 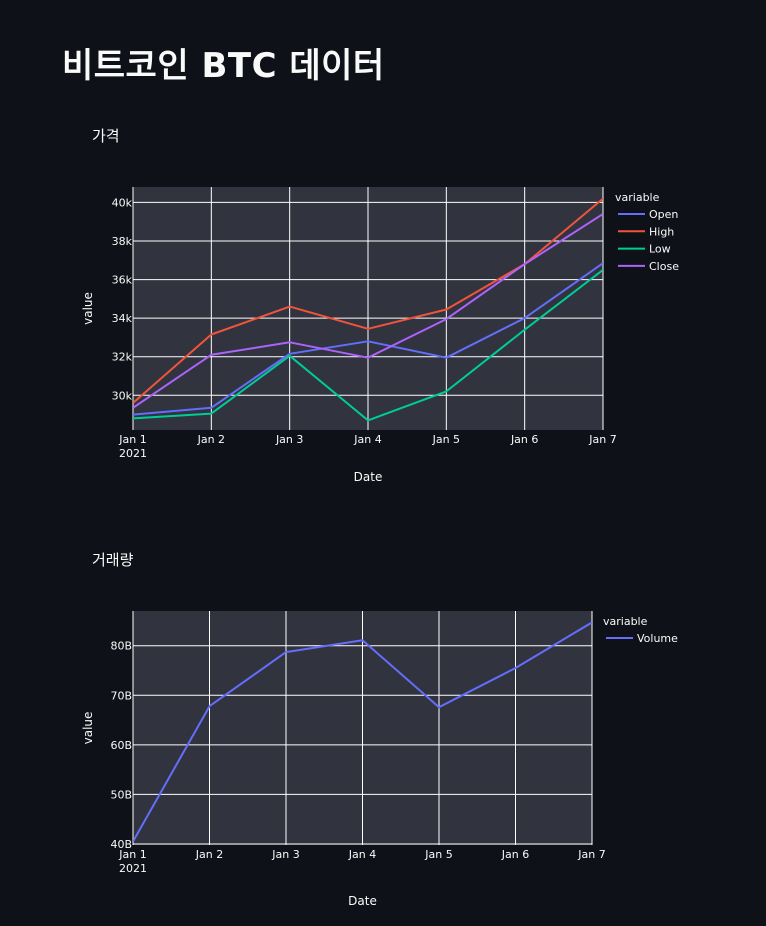 I want to click on price-x-tick-label: Jan 7, so click(x=602, y=439).